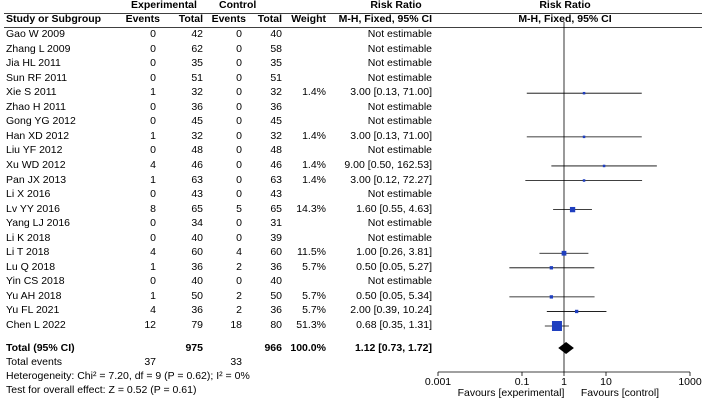 This screenshot has width=708, height=407. I want to click on study-name: Sun RF 2011, so click(37, 77).